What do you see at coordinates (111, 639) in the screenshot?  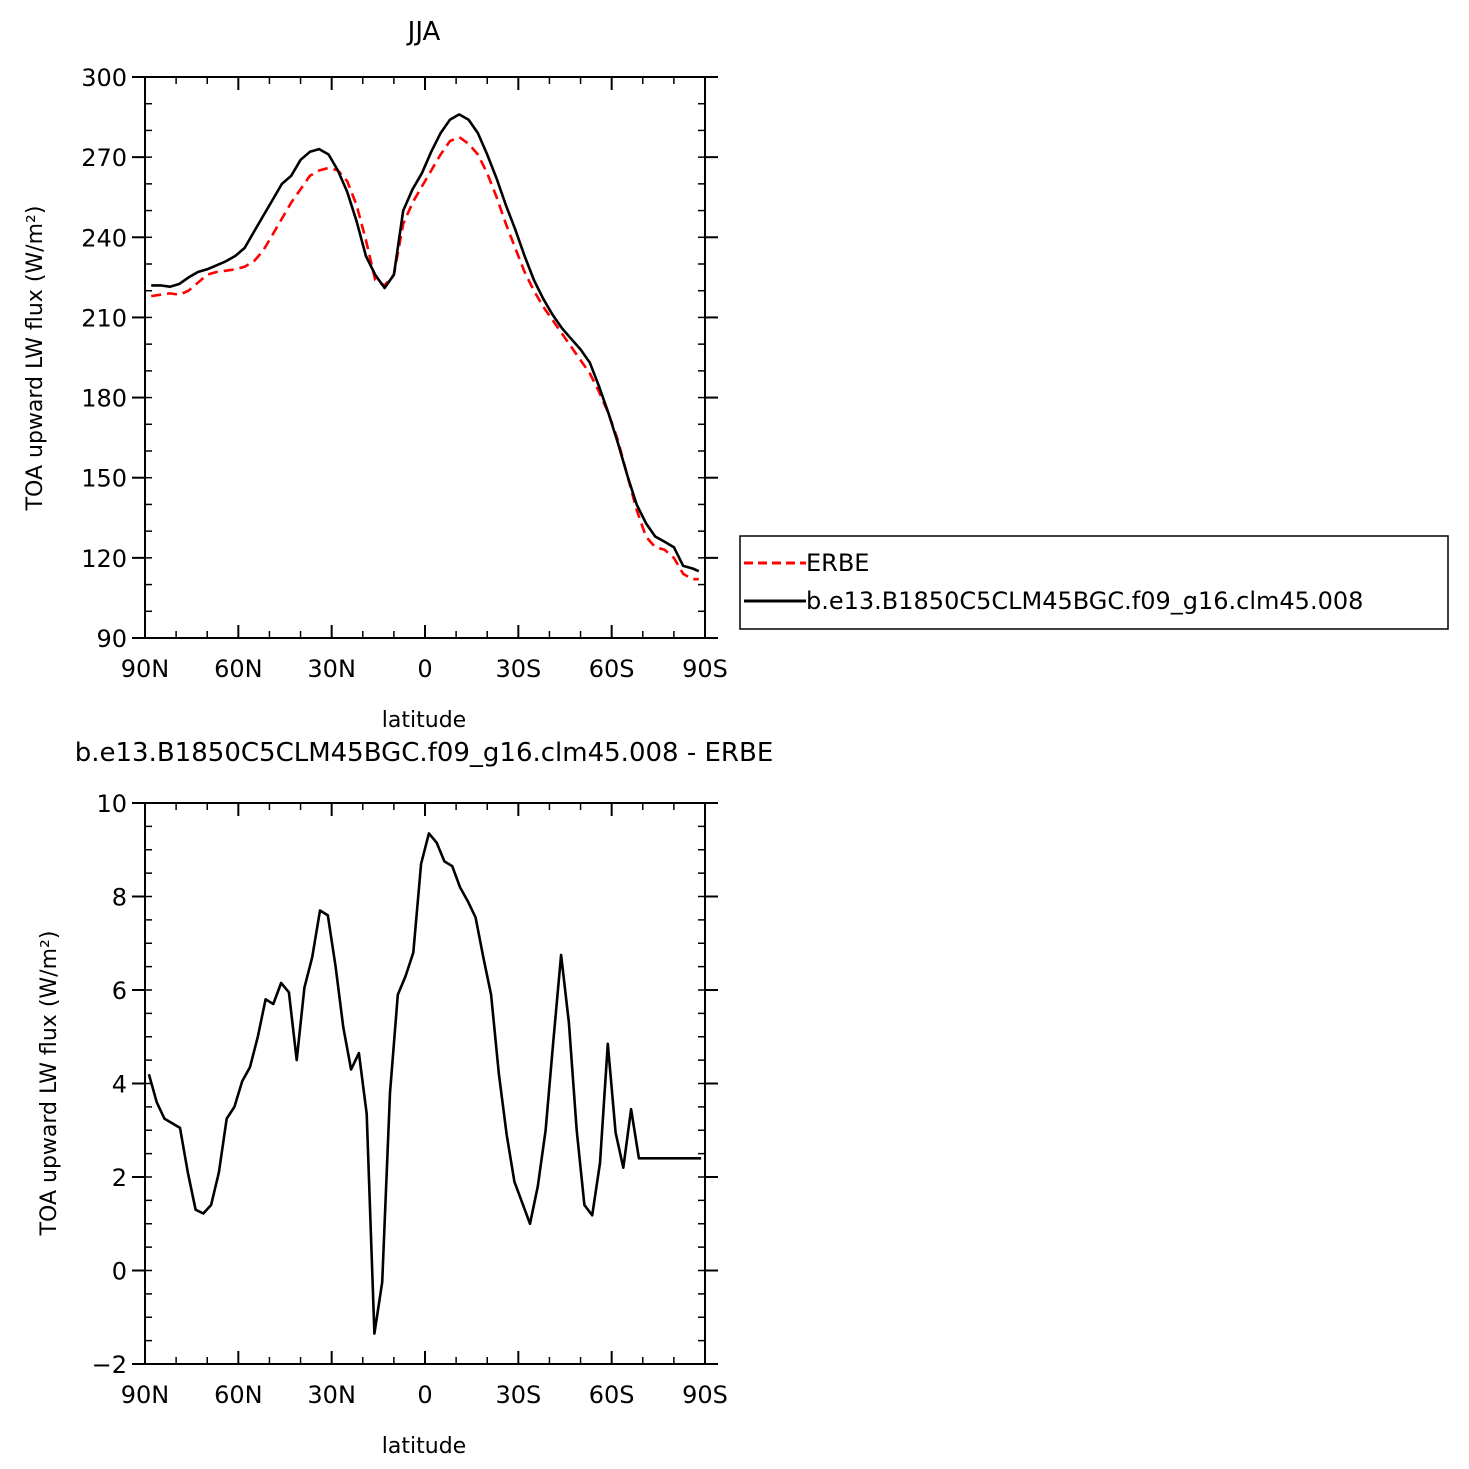 I see `y-tick-label: 90` at bounding box center [111, 639].